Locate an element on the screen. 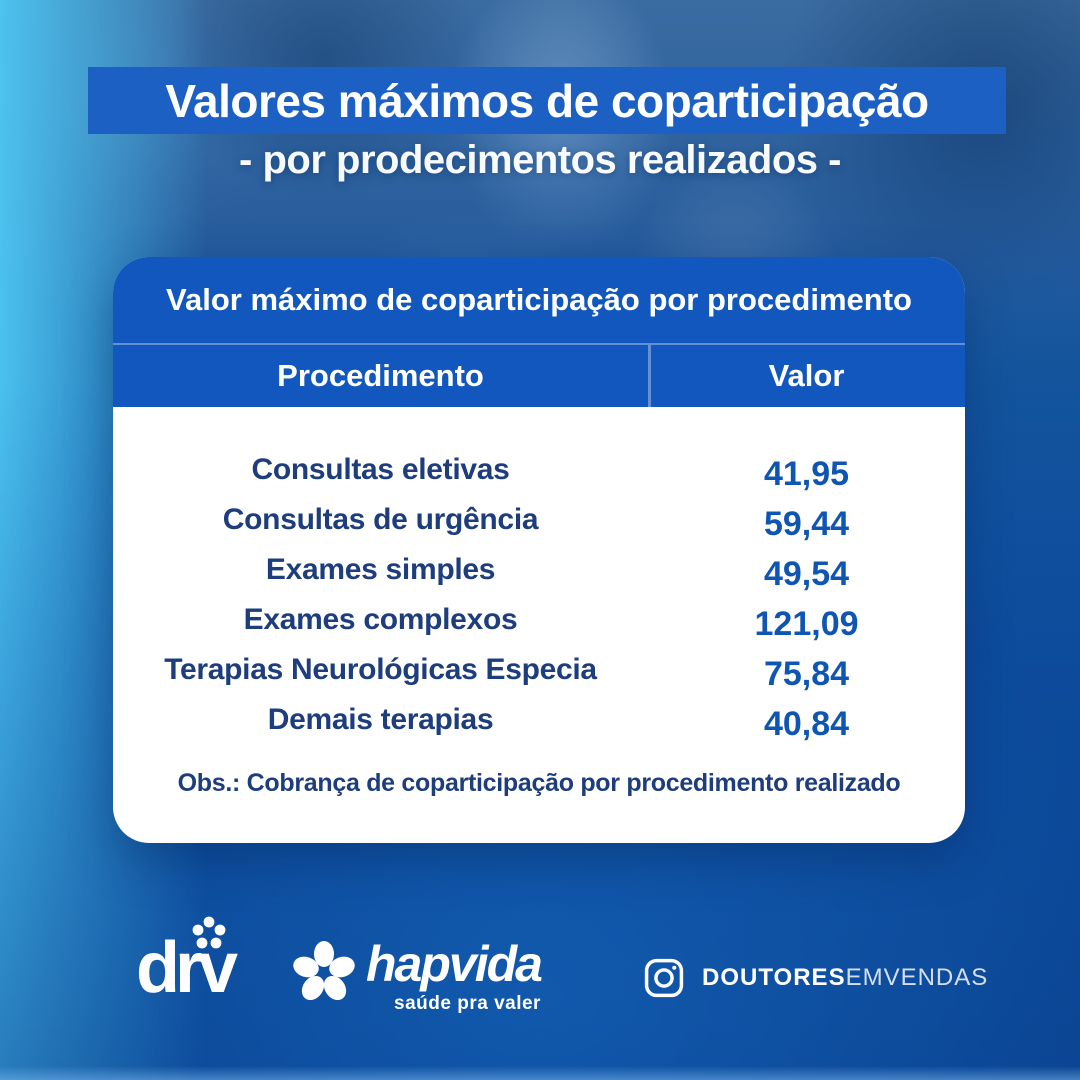 The width and height of the screenshot is (1080, 1080). page-subtitle: - por prodecimentos realizados - is located at coordinates (540, 160).